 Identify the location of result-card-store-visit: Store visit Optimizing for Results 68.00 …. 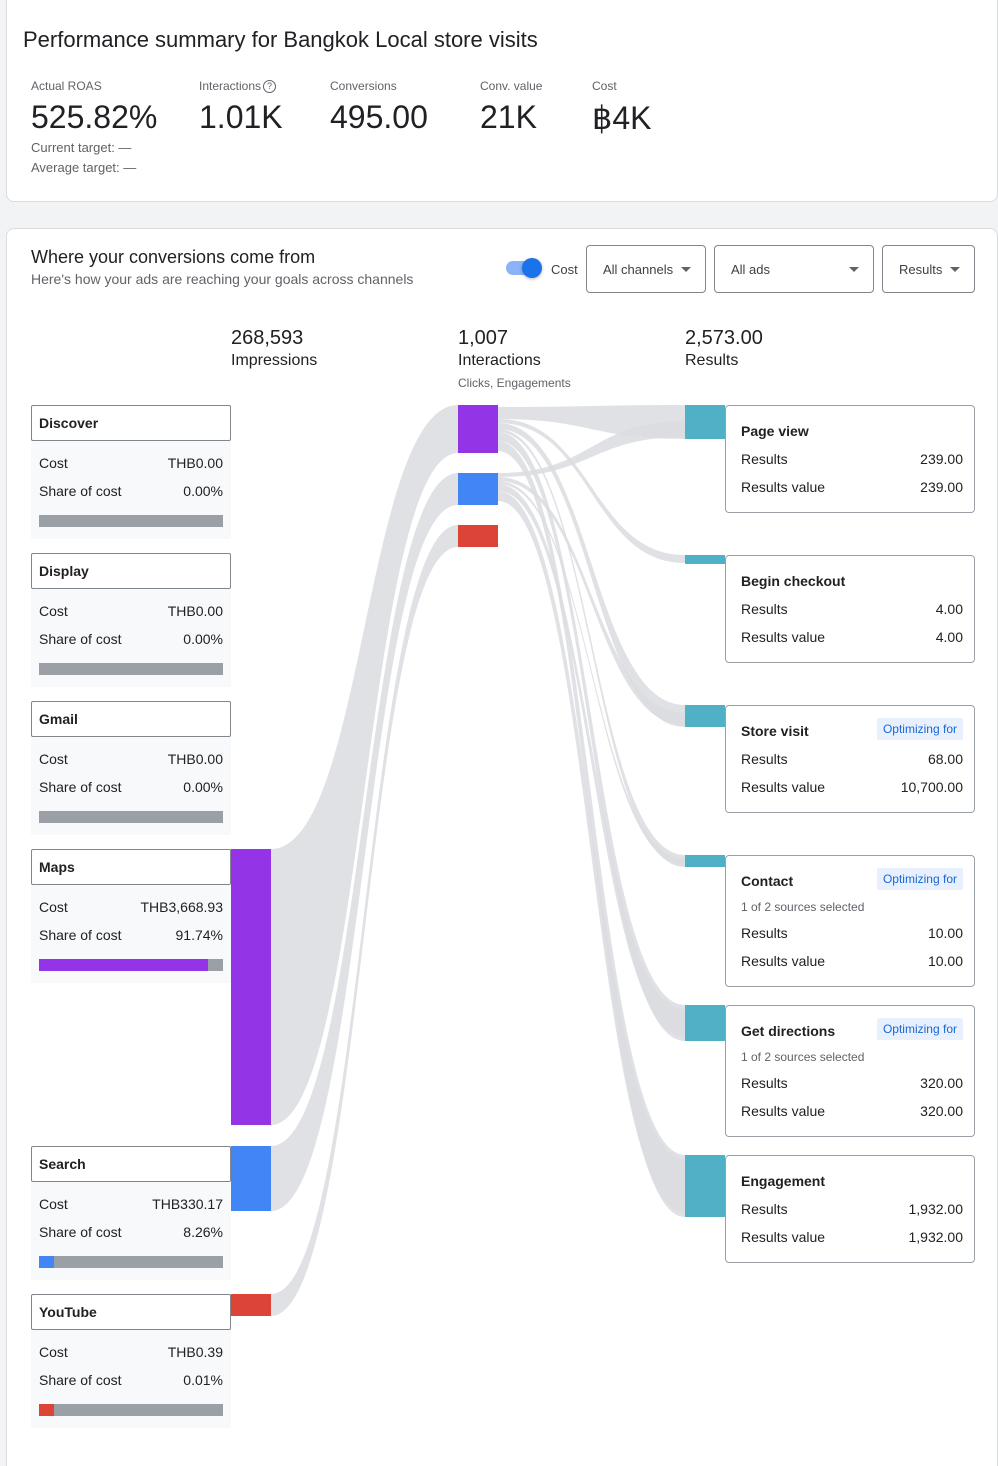
(850, 759).